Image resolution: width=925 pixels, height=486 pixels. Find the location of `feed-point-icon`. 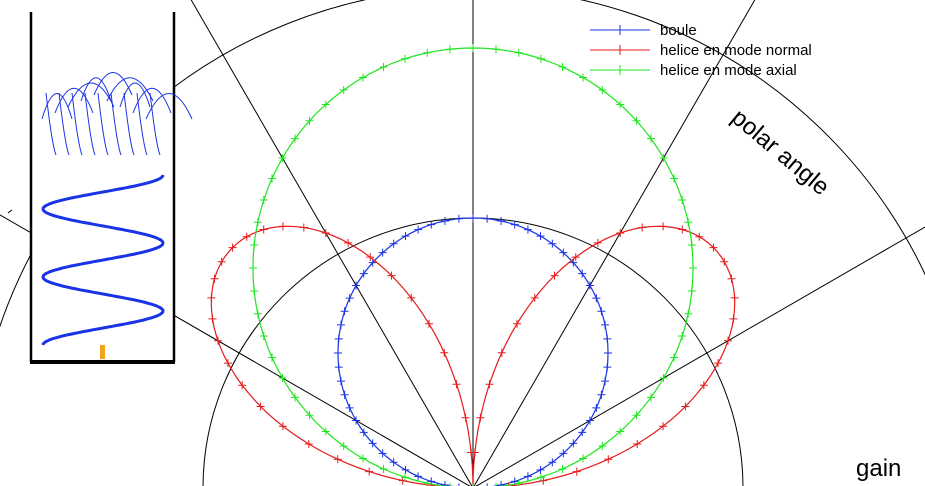

feed-point-icon is located at coordinates (102, 352).